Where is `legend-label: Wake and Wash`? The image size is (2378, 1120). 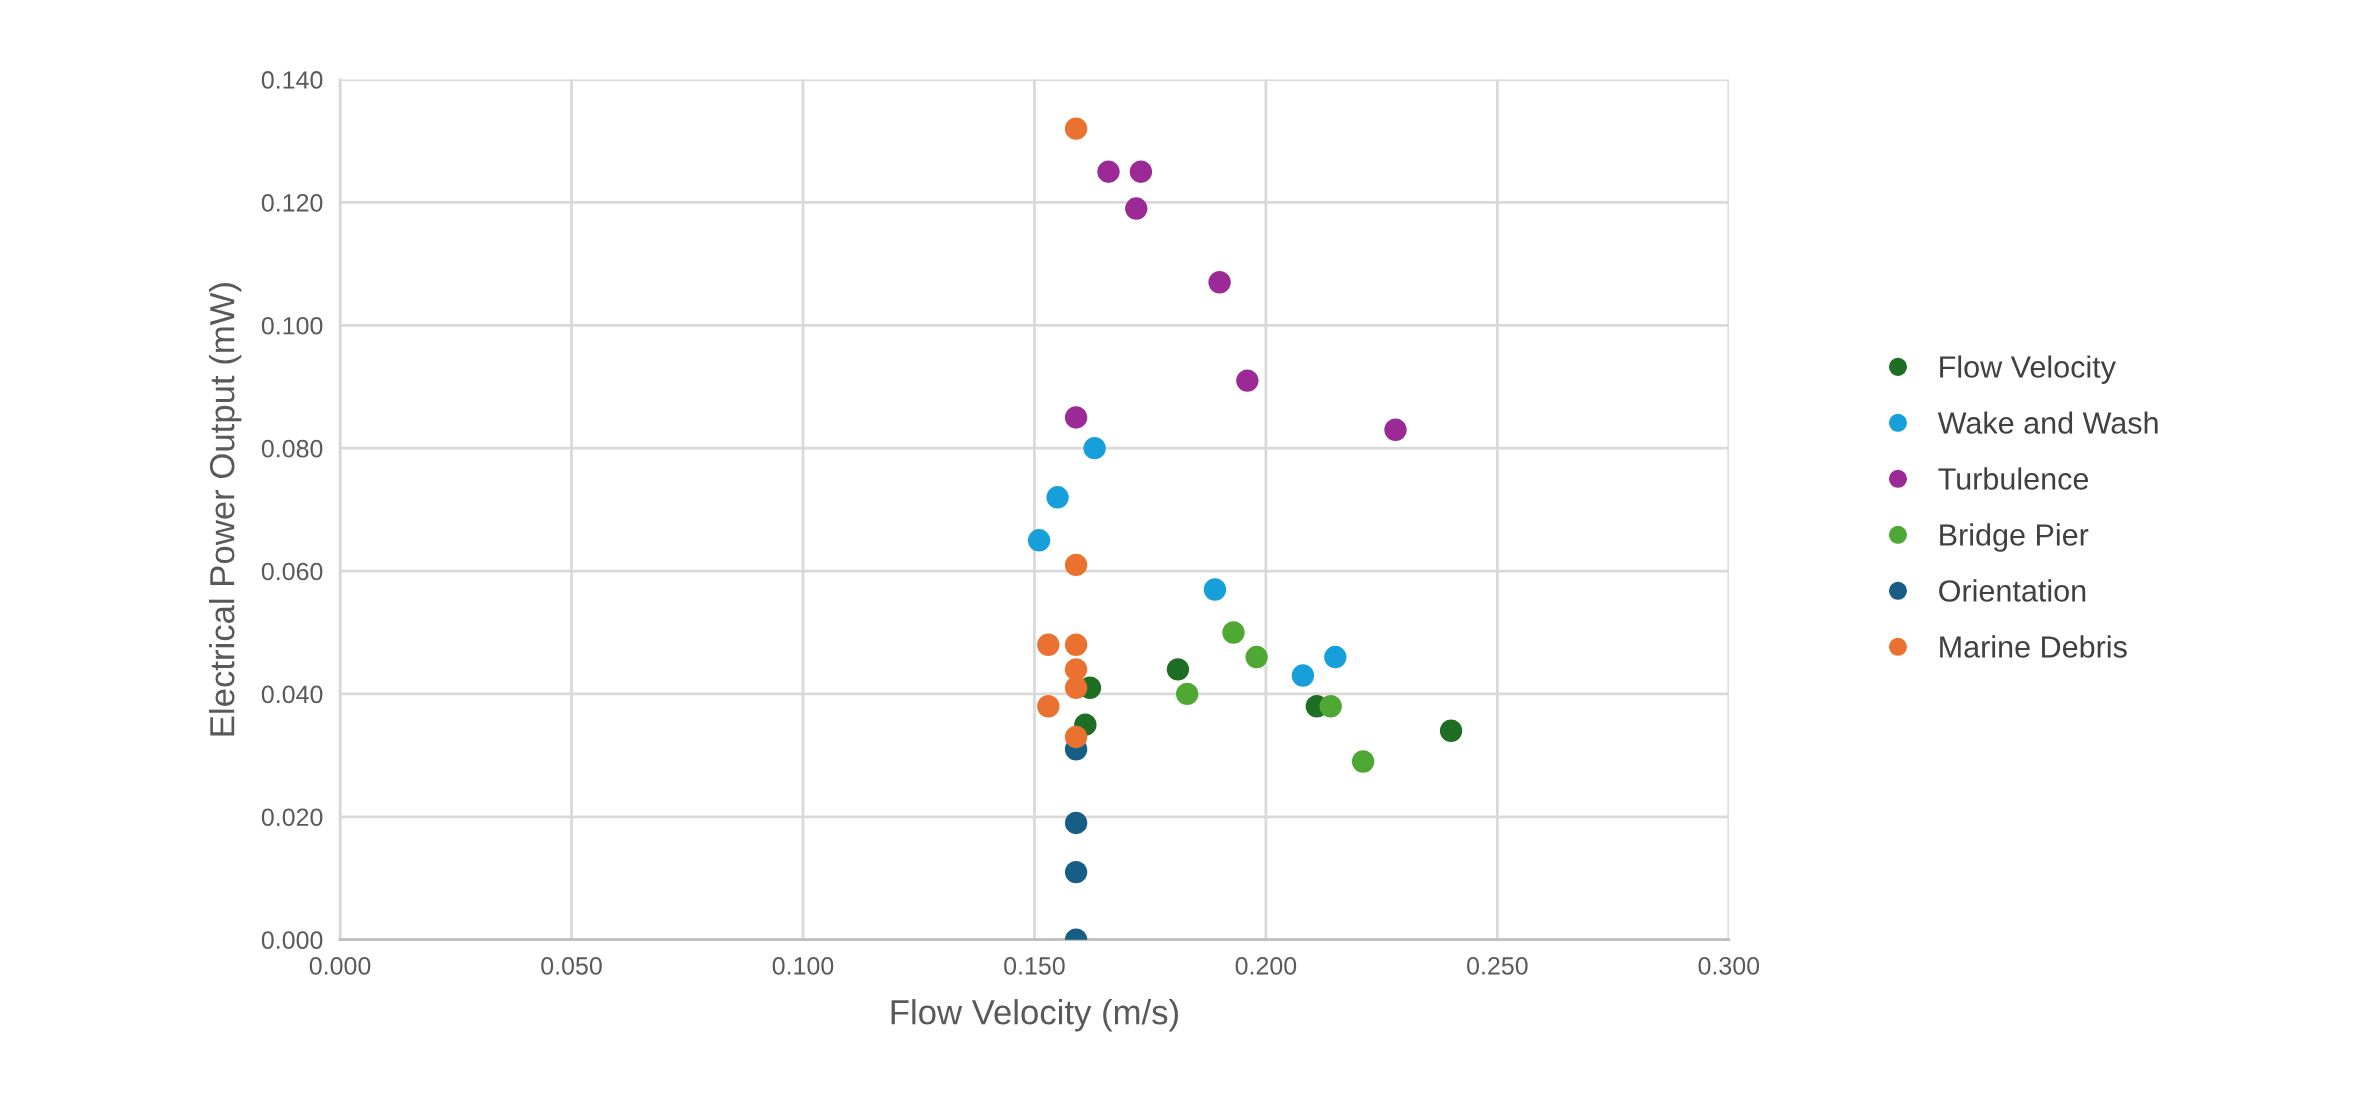
legend-label: Wake and Wash is located at coordinates (2047, 422).